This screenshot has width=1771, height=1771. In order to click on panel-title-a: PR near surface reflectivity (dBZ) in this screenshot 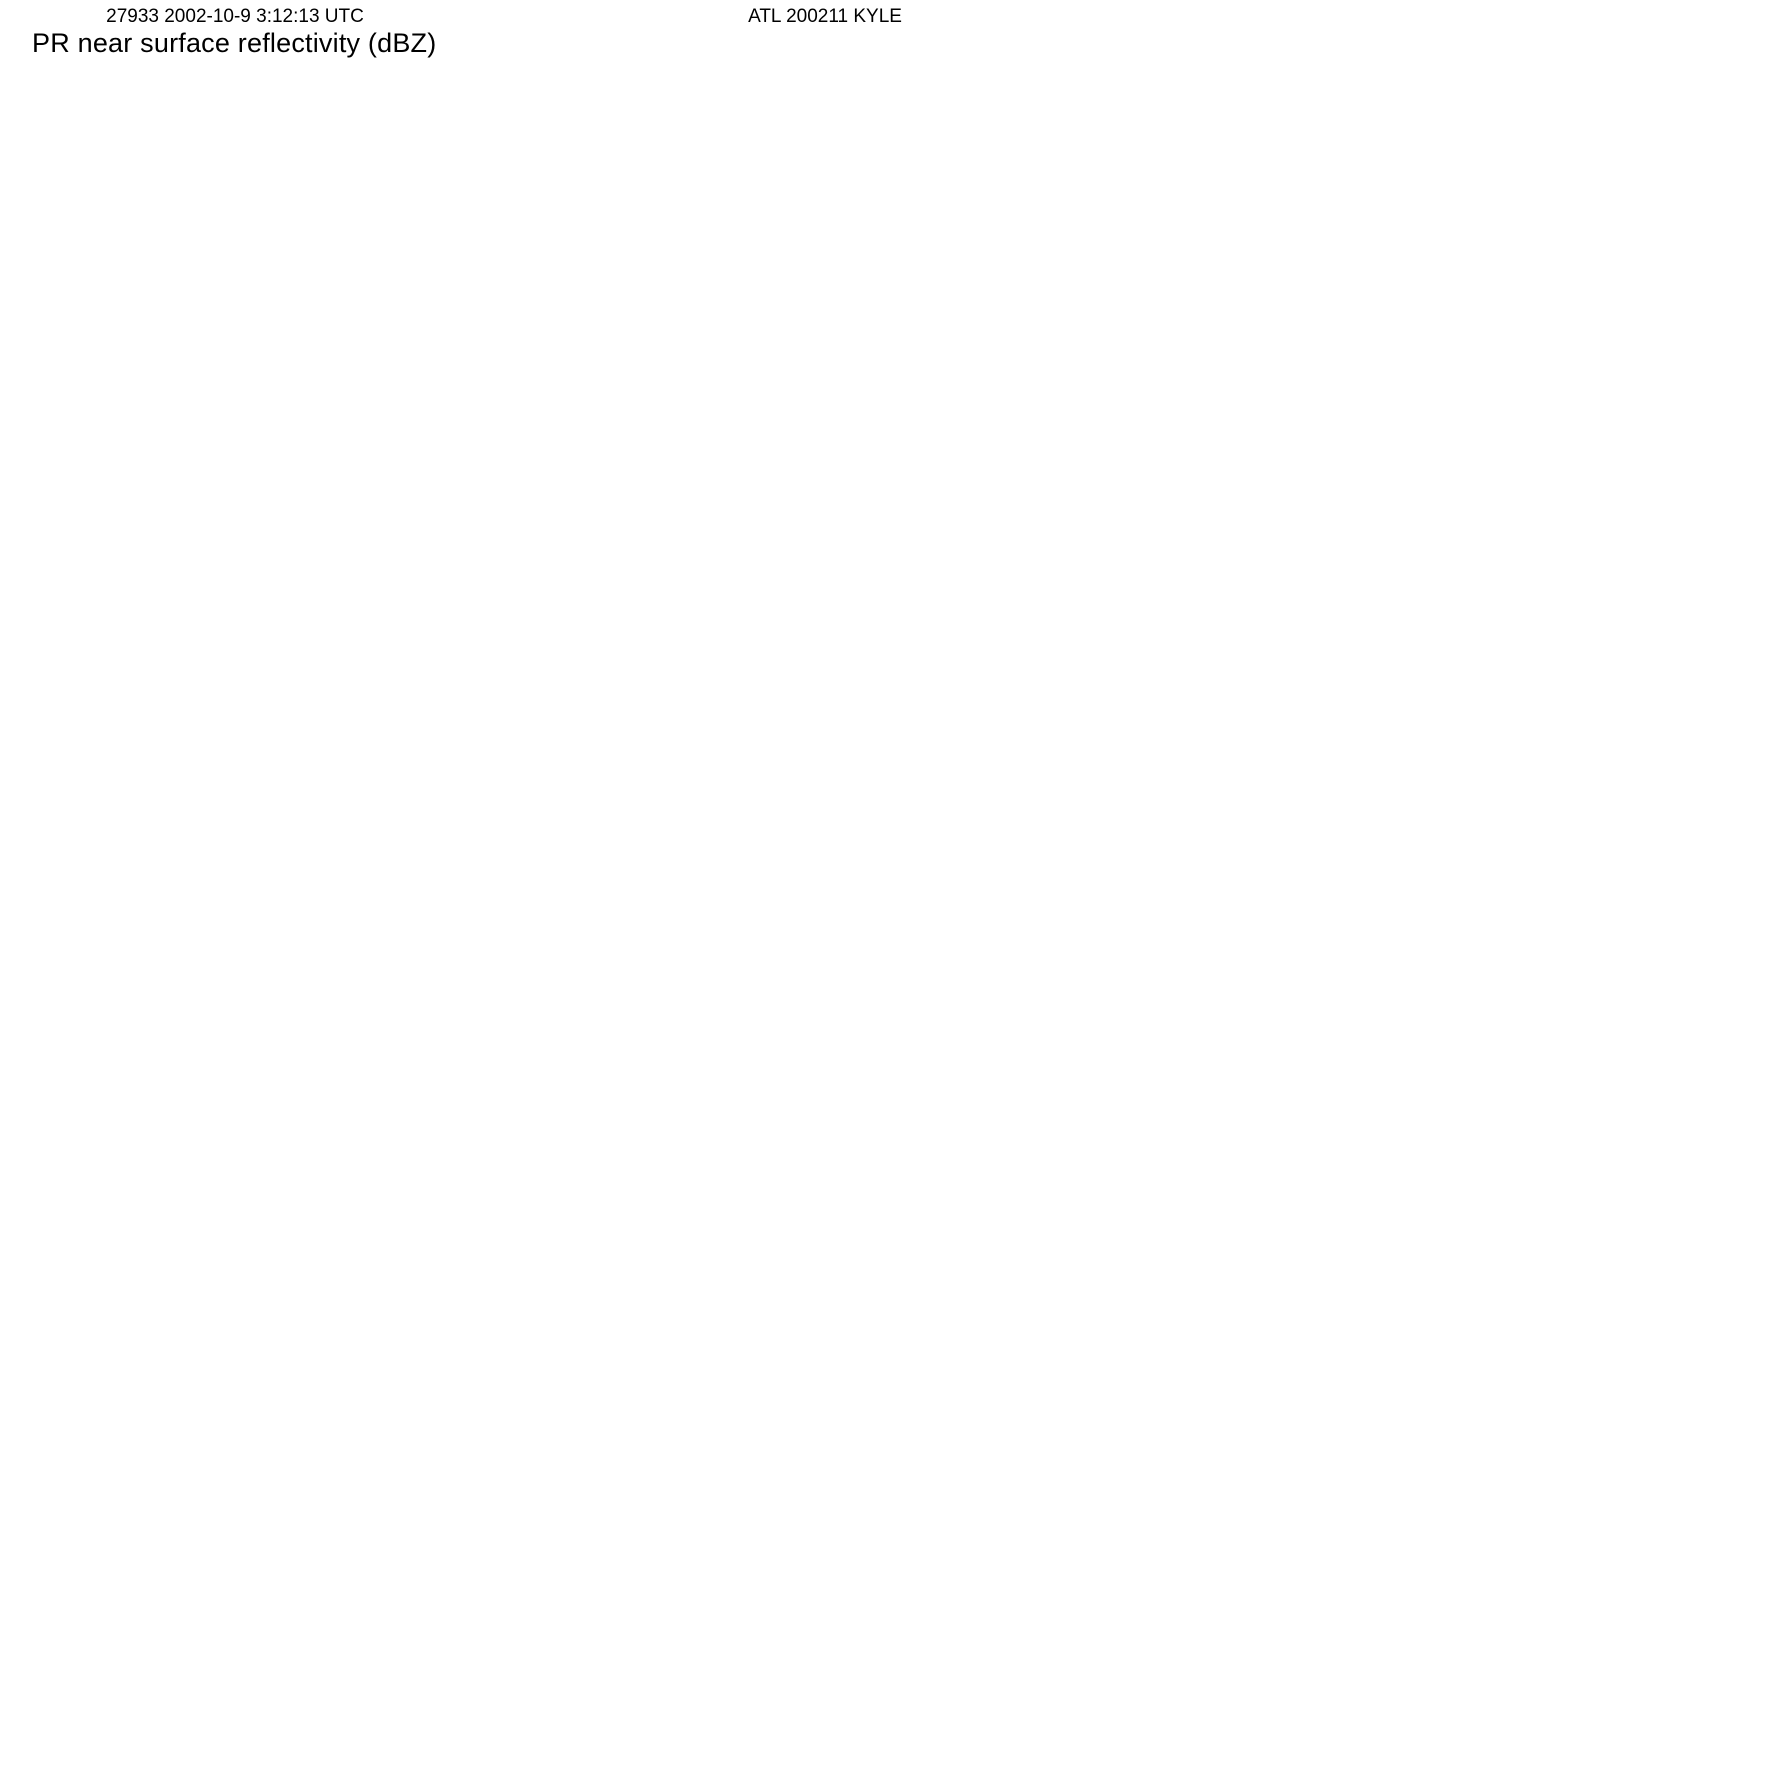, I will do `click(234, 43)`.